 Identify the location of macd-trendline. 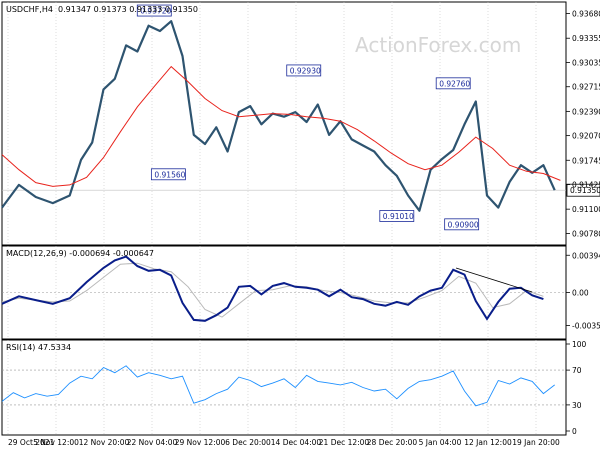
(494, 280).